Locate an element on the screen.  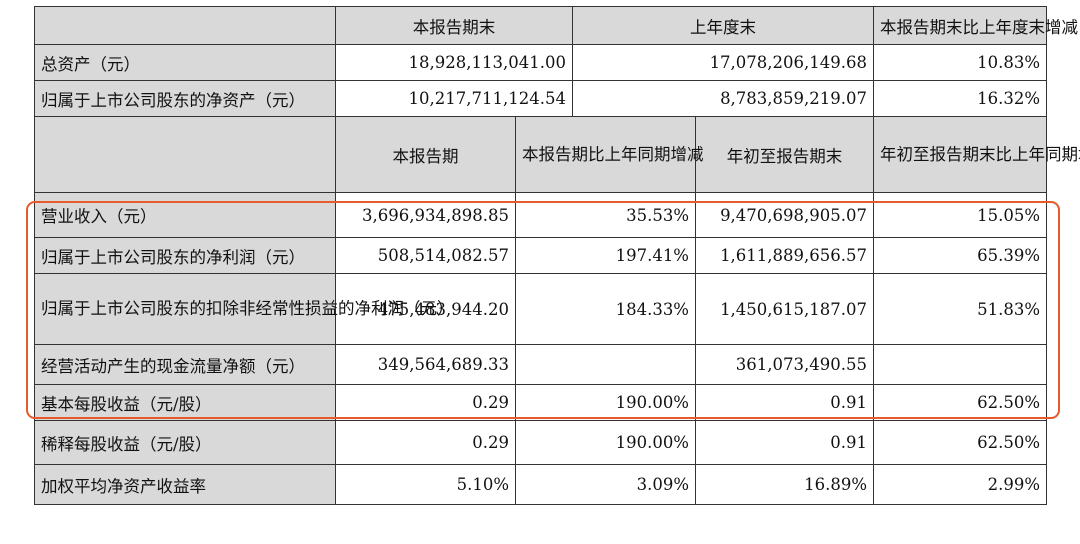
row-label: 归属于上市公司股东的净利润（元） is located at coordinates (185, 255).